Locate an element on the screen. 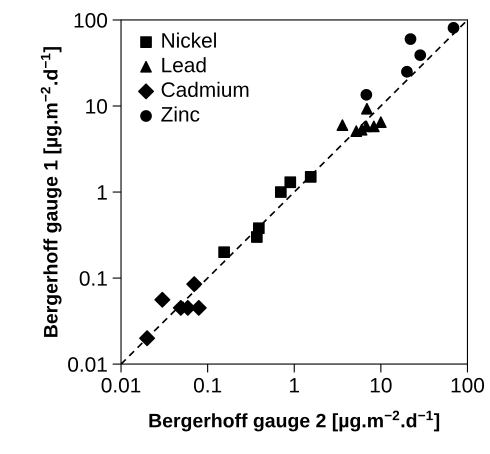  x-axis-title: Bergerhoff gauge 2 [µg.m$^{−2}$.d$^{−1}$] is located at coordinates (294, 421).